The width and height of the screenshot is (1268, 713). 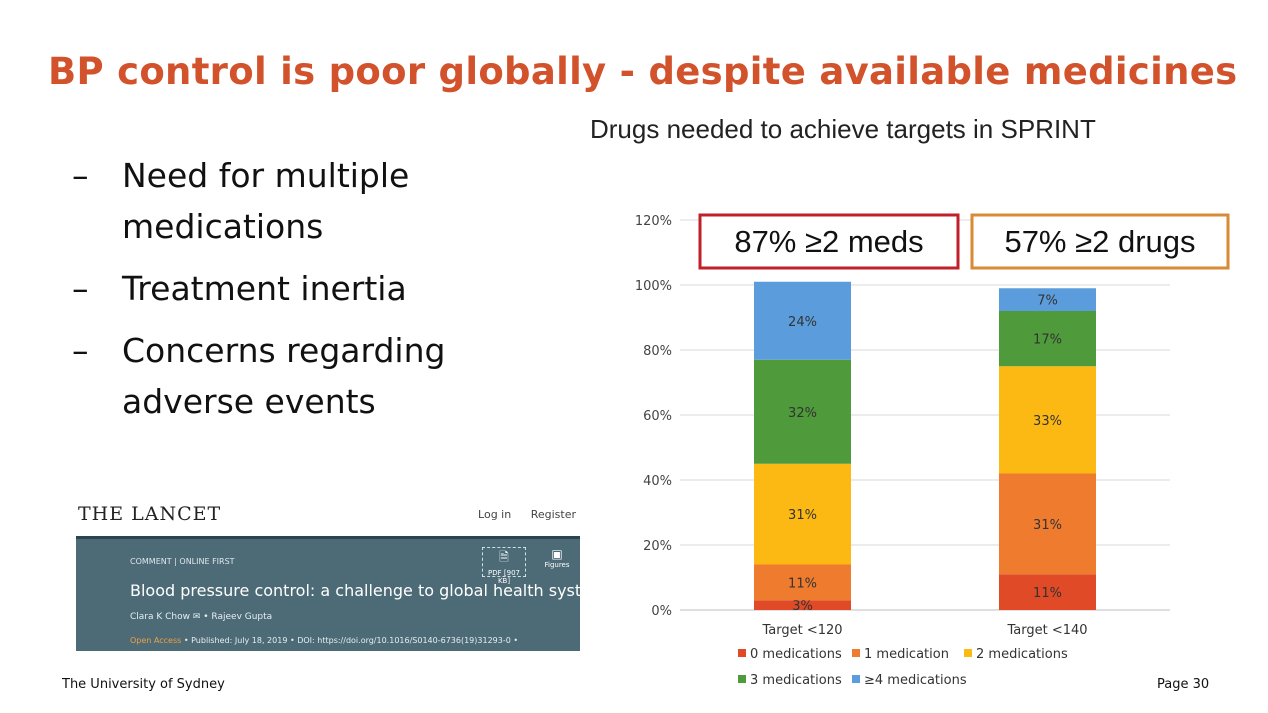 What do you see at coordinates (796, 654) in the screenshot?
I see `legend-label: 0 medications` at bounding box center [796, 654].